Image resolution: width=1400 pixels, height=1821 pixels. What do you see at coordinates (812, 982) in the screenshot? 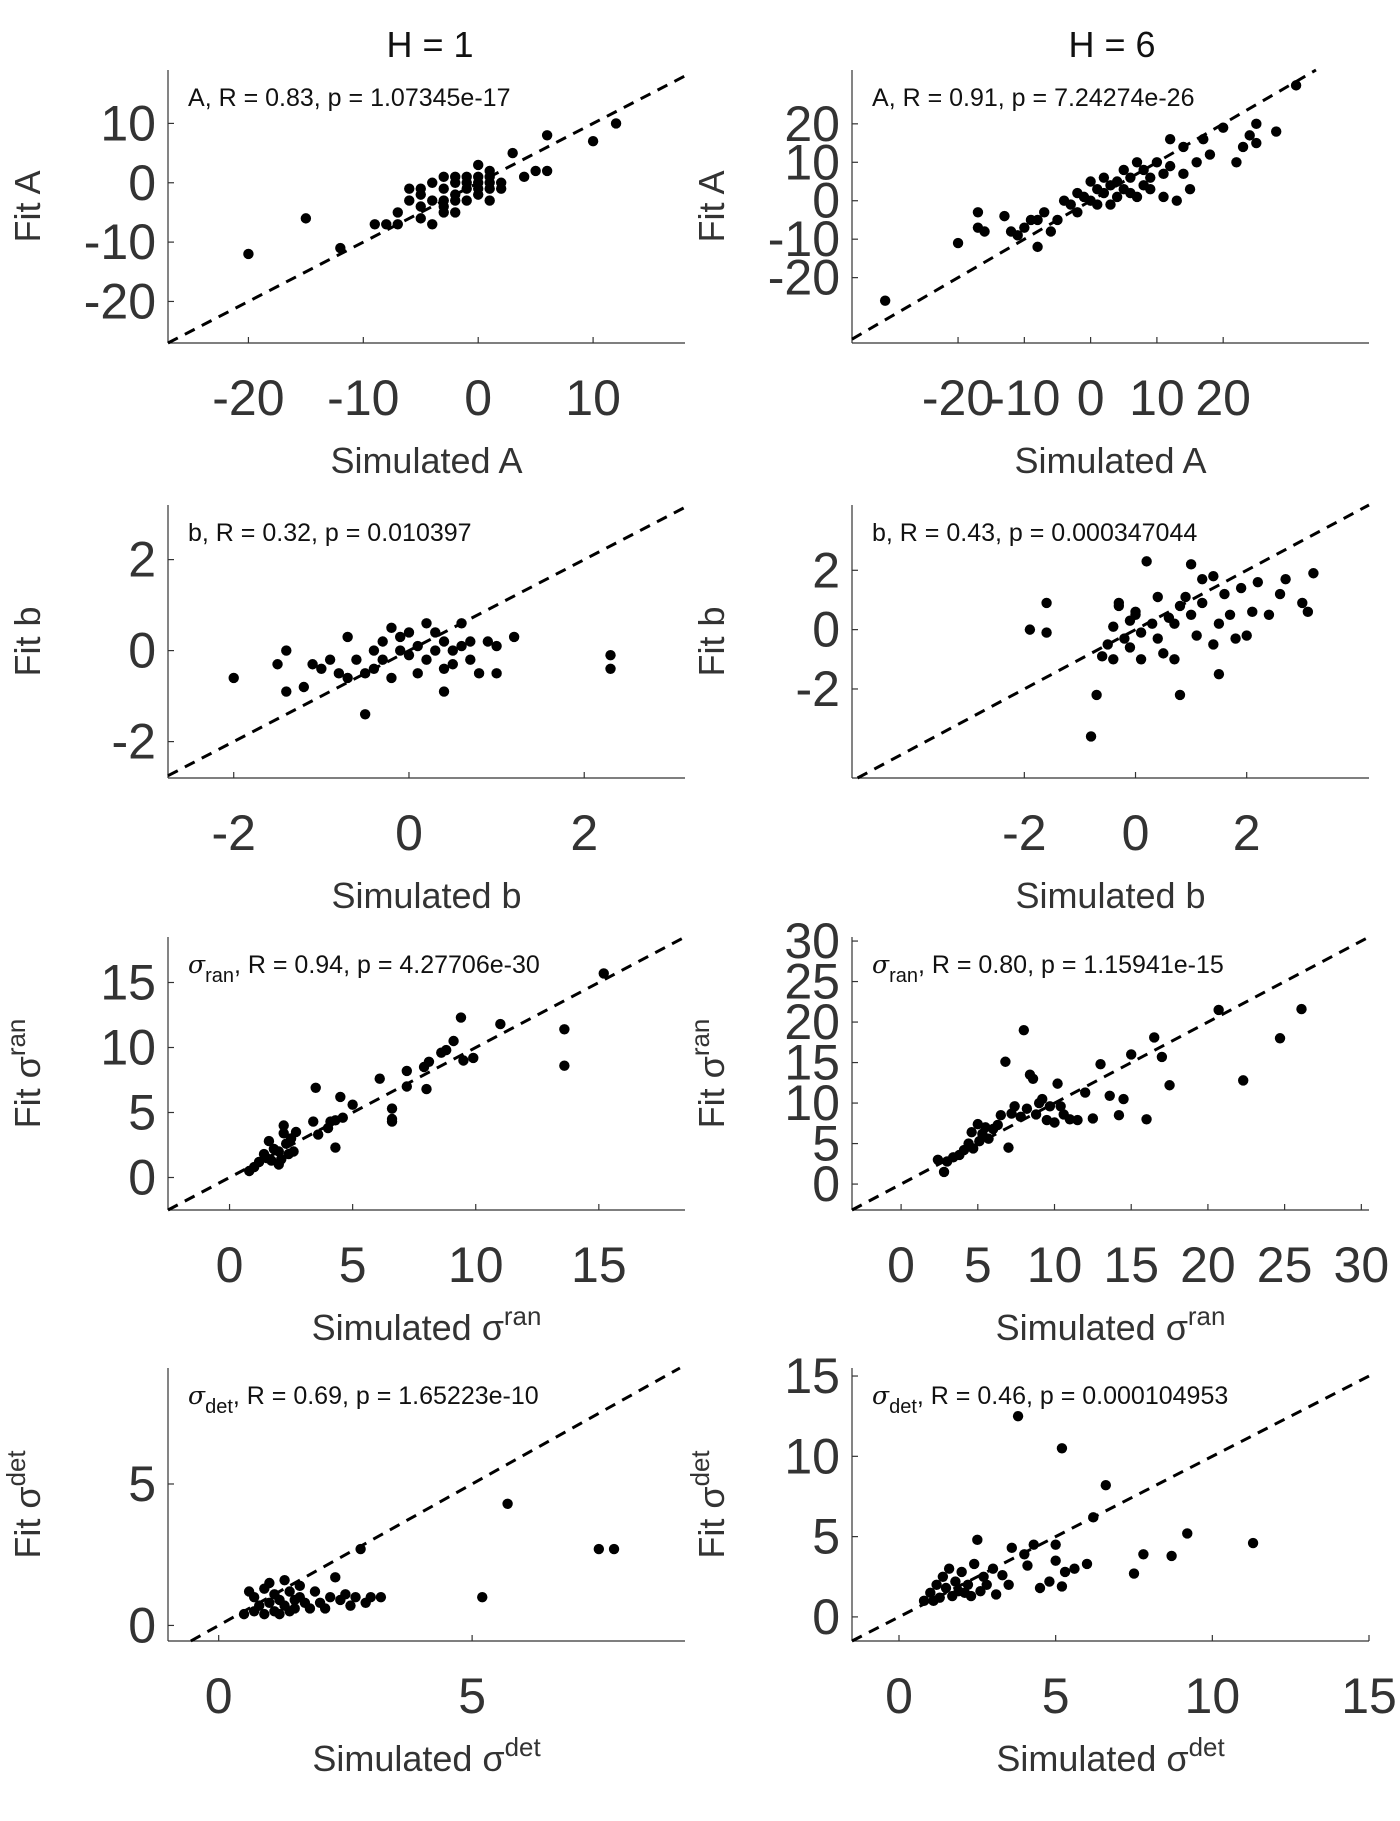
I see `y-tick-label: 25` at bounding box center [812, 982].